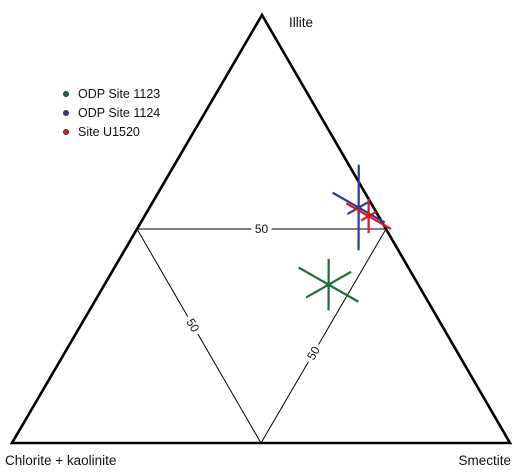 Image resolution: width=514 pixels, height=475 pixels. Describe the element at coordinates (262, 229) in the screenshot. I see `midline-label-illite-50: 50` at that location.